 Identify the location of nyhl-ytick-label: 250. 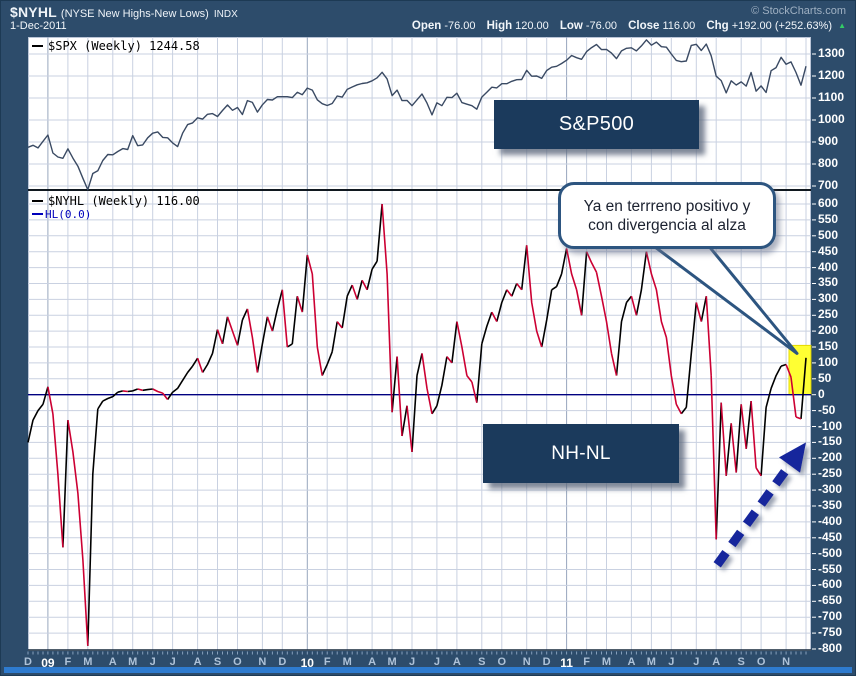
(828, 314).